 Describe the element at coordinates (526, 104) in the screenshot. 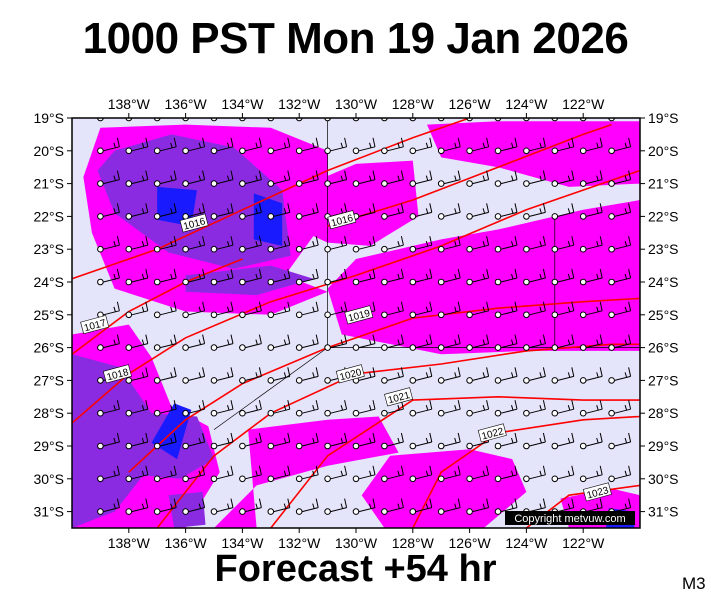

I see `x-tick-label-top: 124°W` at that location.